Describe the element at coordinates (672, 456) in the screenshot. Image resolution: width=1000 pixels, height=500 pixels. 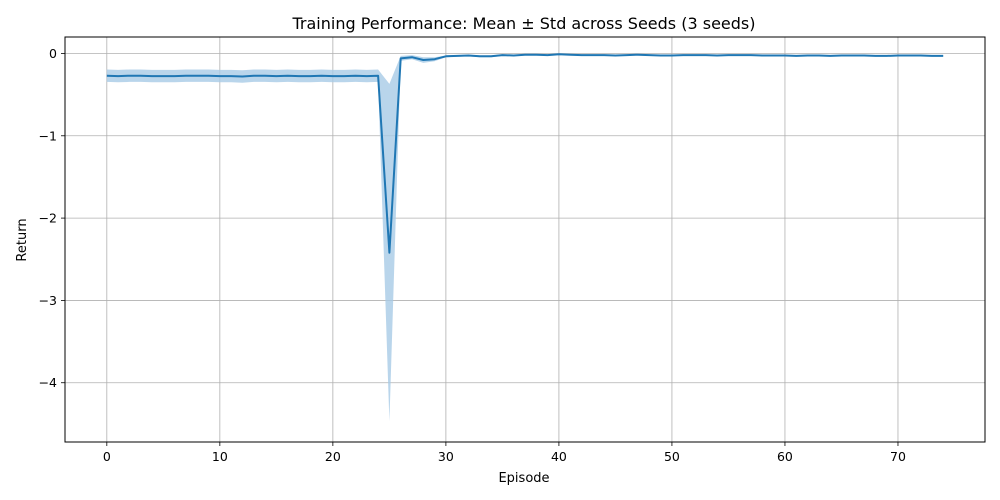
I see `x-tick-label: 50` at that location.